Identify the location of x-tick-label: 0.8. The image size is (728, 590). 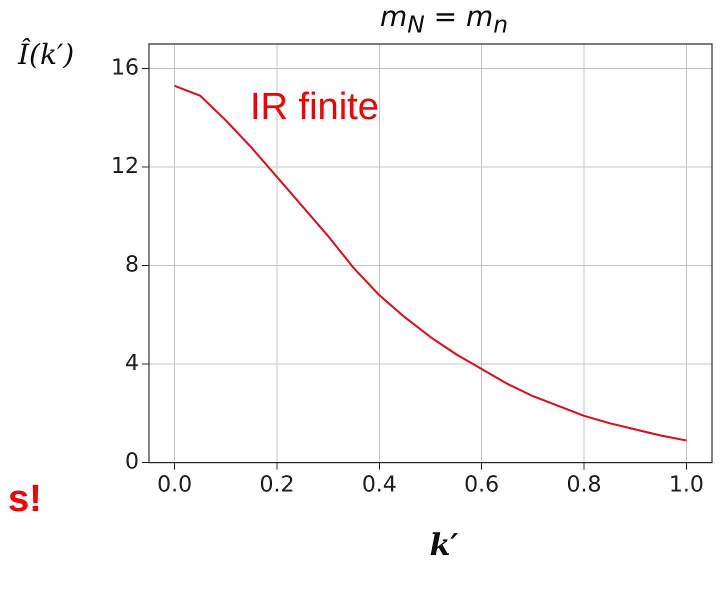
(584, 485).